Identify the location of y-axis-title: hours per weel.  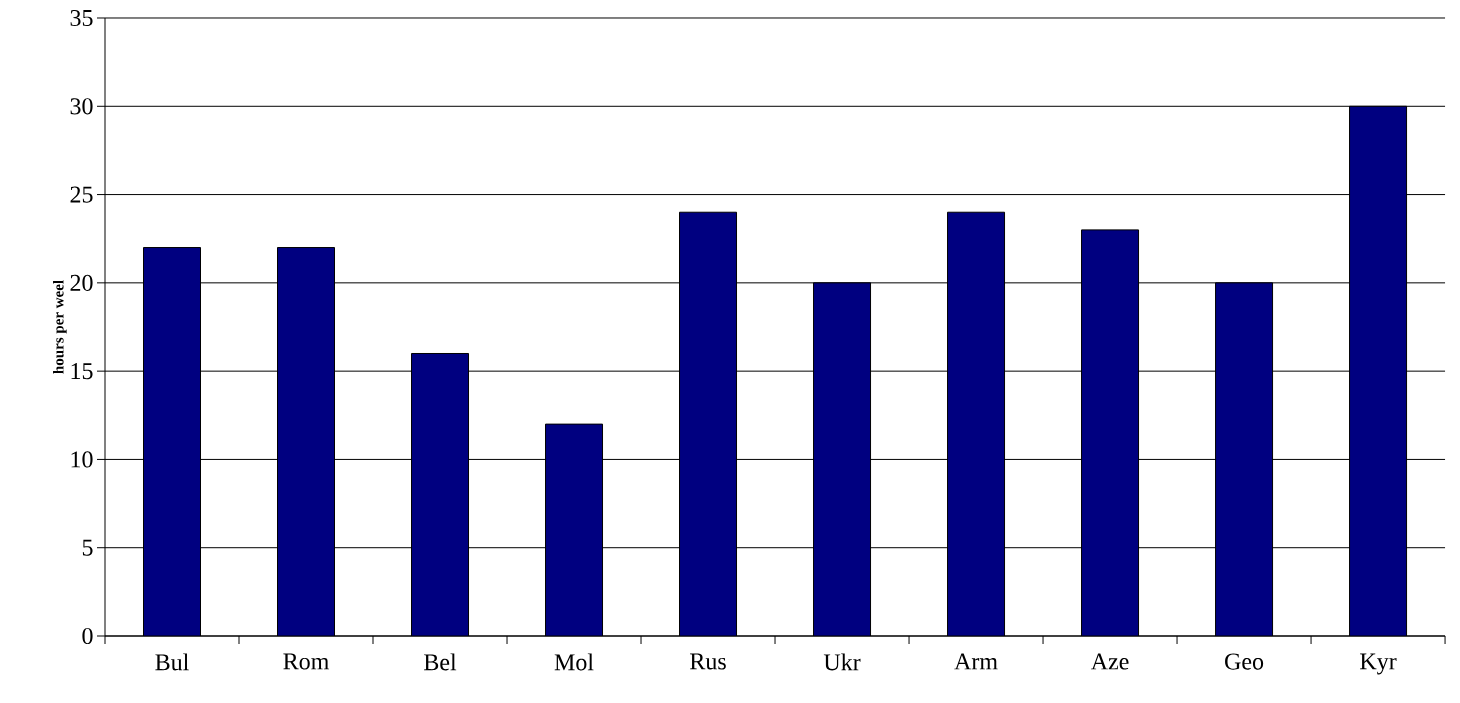
(60, 327).